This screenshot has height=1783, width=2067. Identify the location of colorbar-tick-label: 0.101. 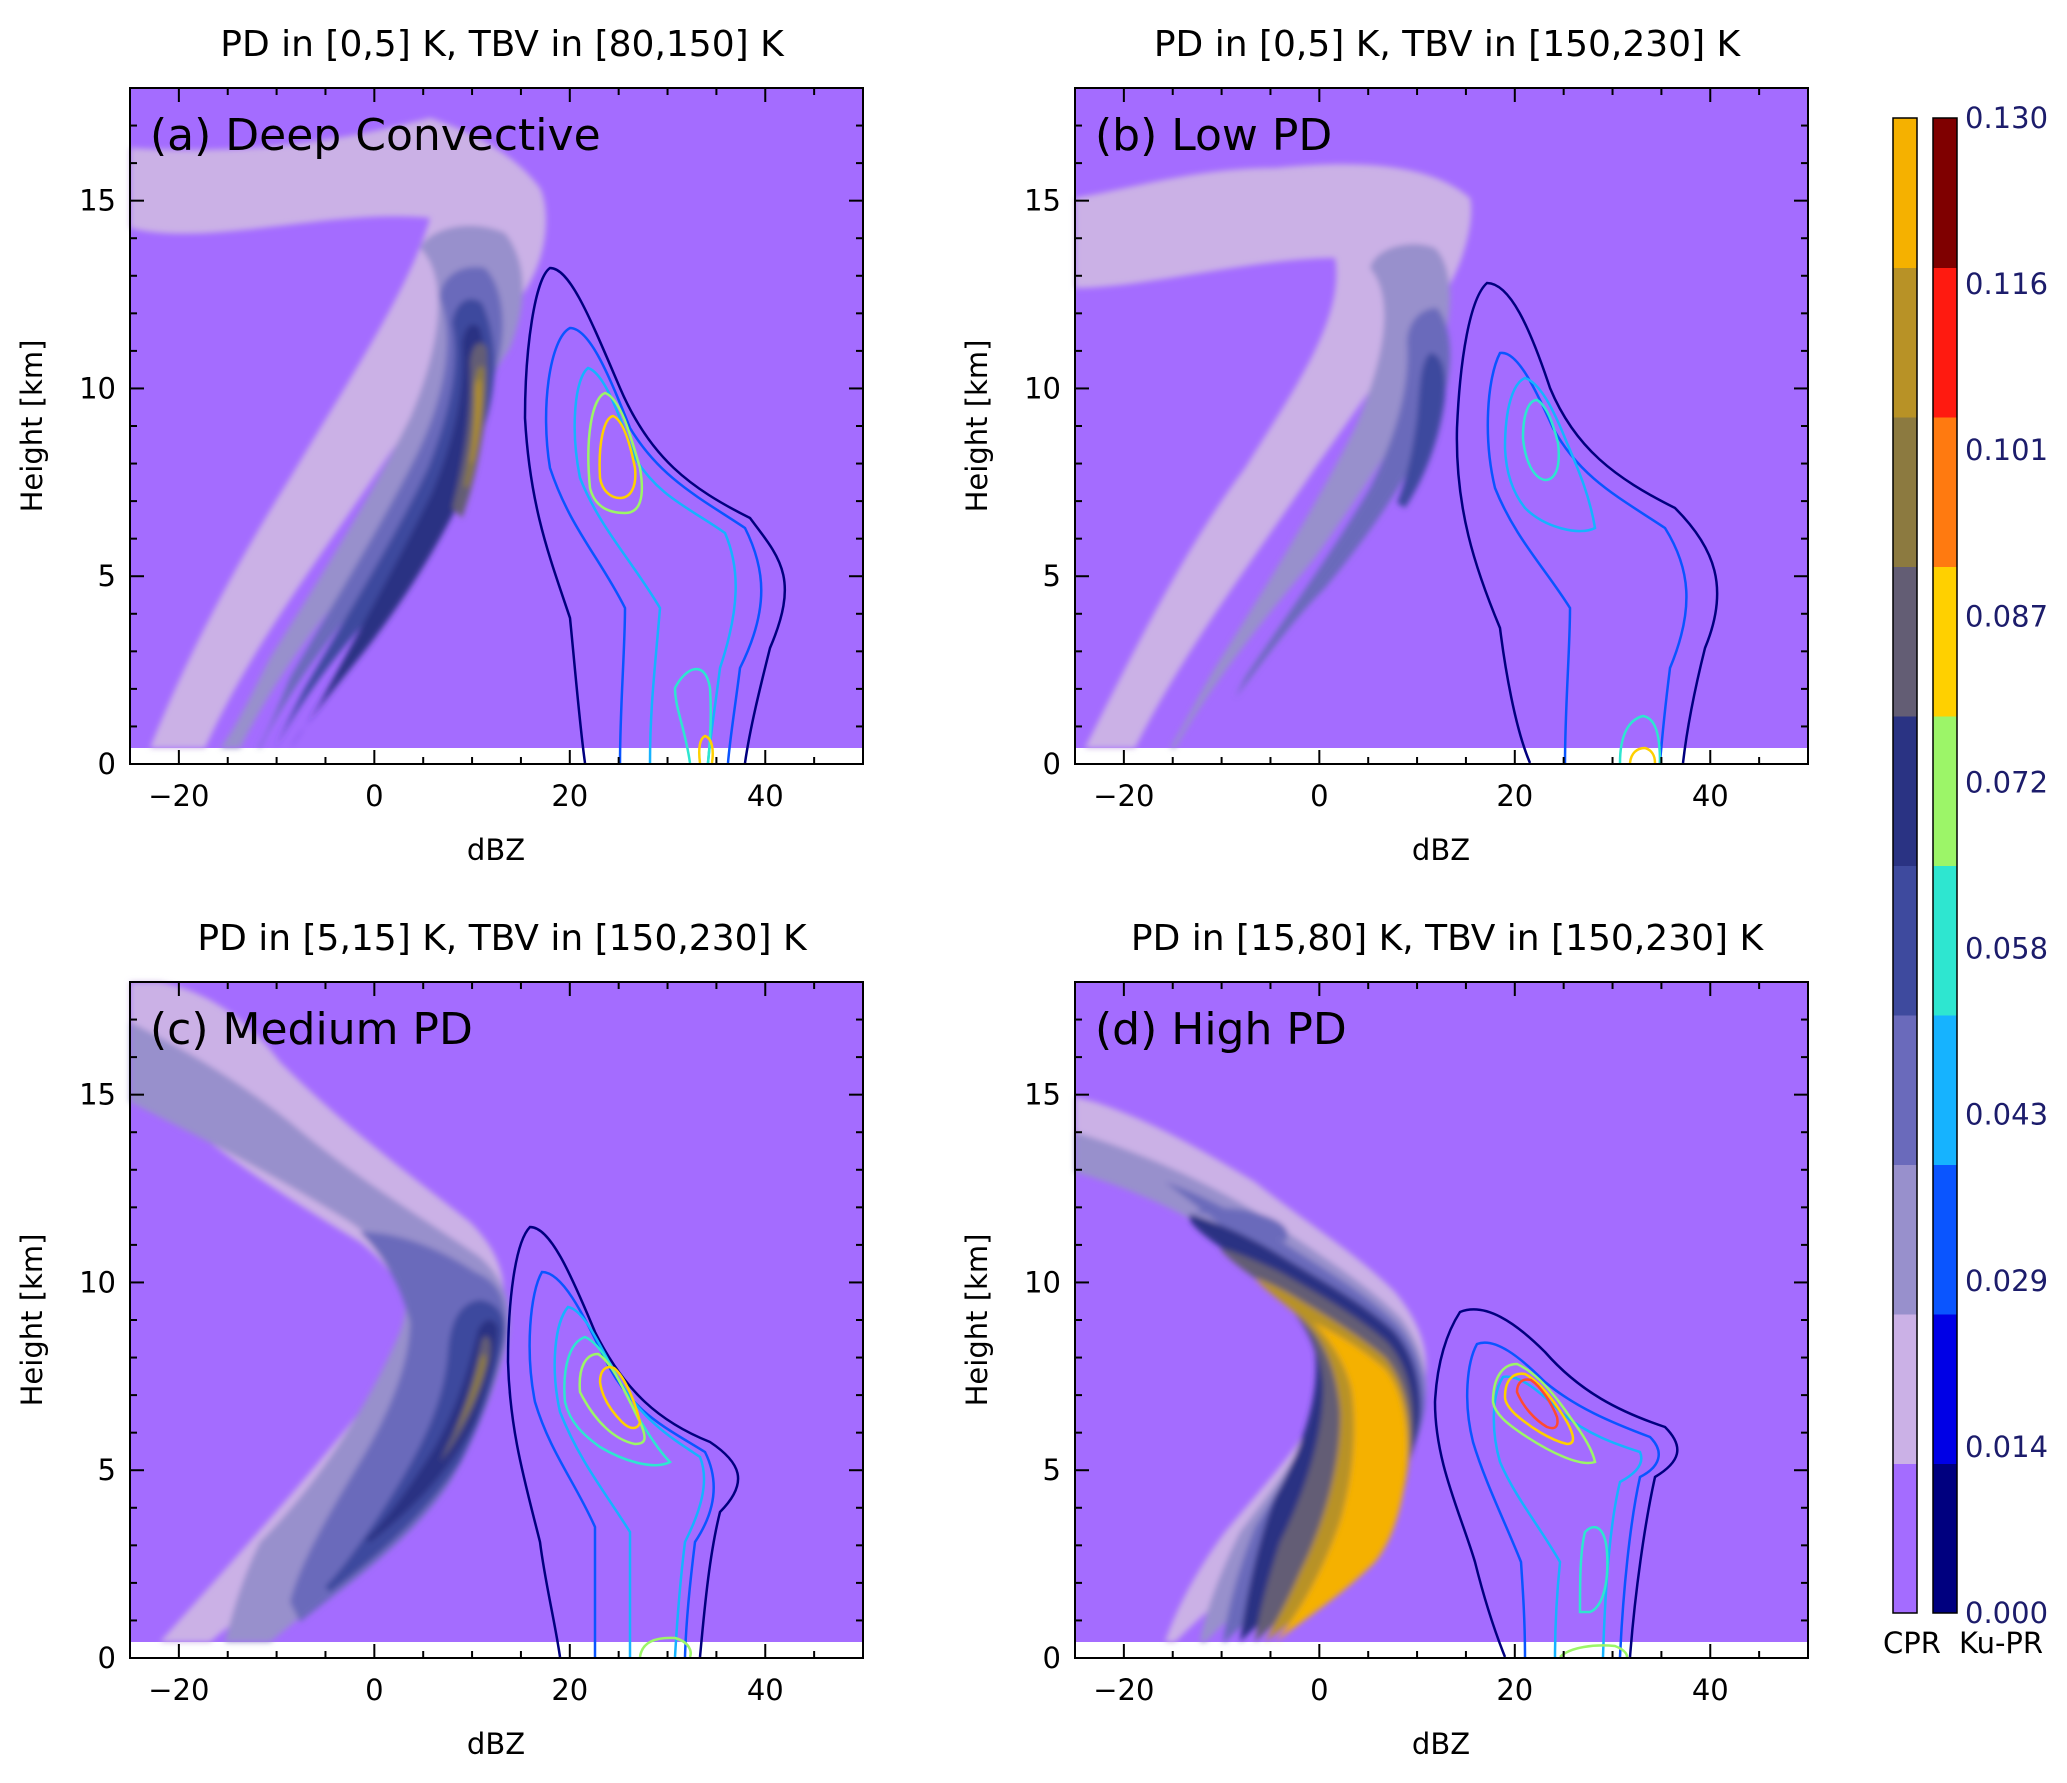
(2006, 450).